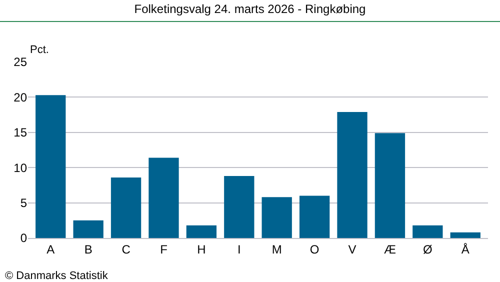  I want to click on x-tick-label: Å, so click(465, 249).